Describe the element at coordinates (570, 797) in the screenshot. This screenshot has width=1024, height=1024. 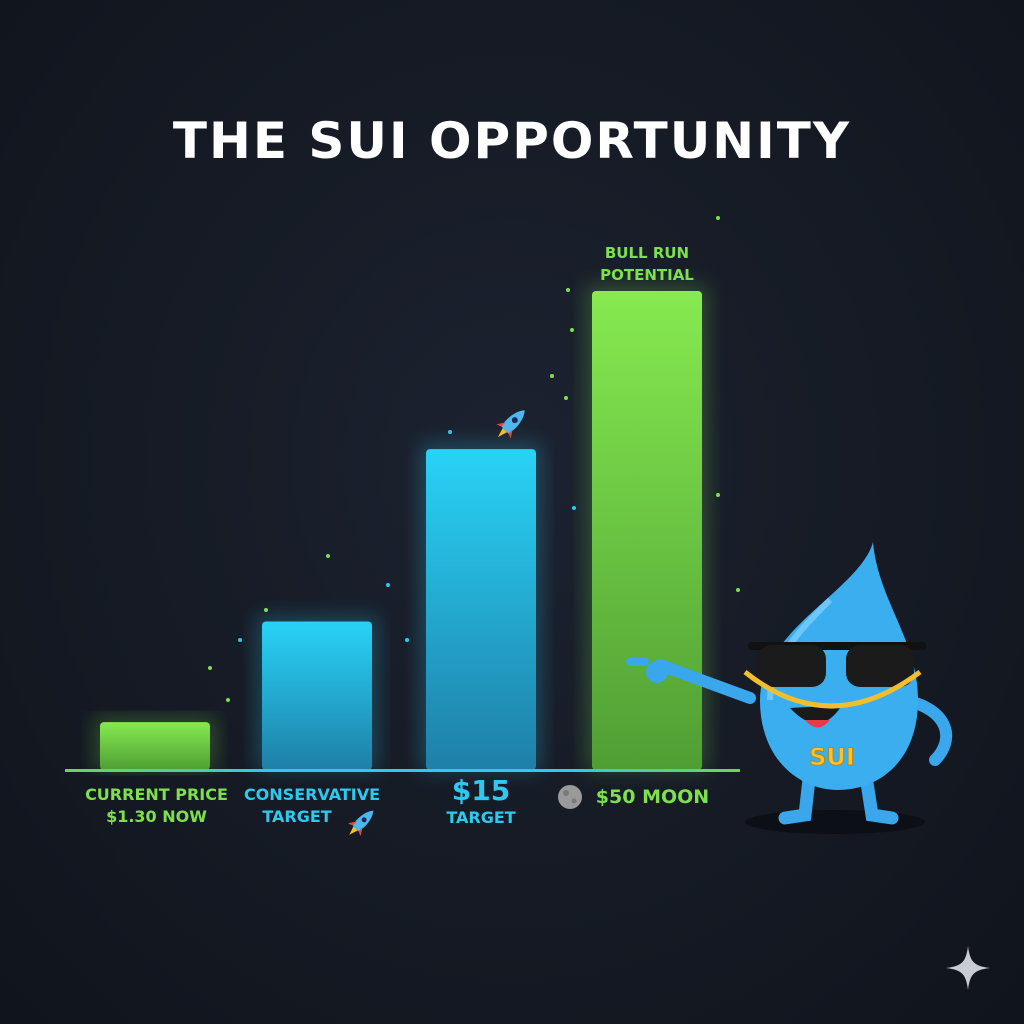
I see `moon-icon` at that location.